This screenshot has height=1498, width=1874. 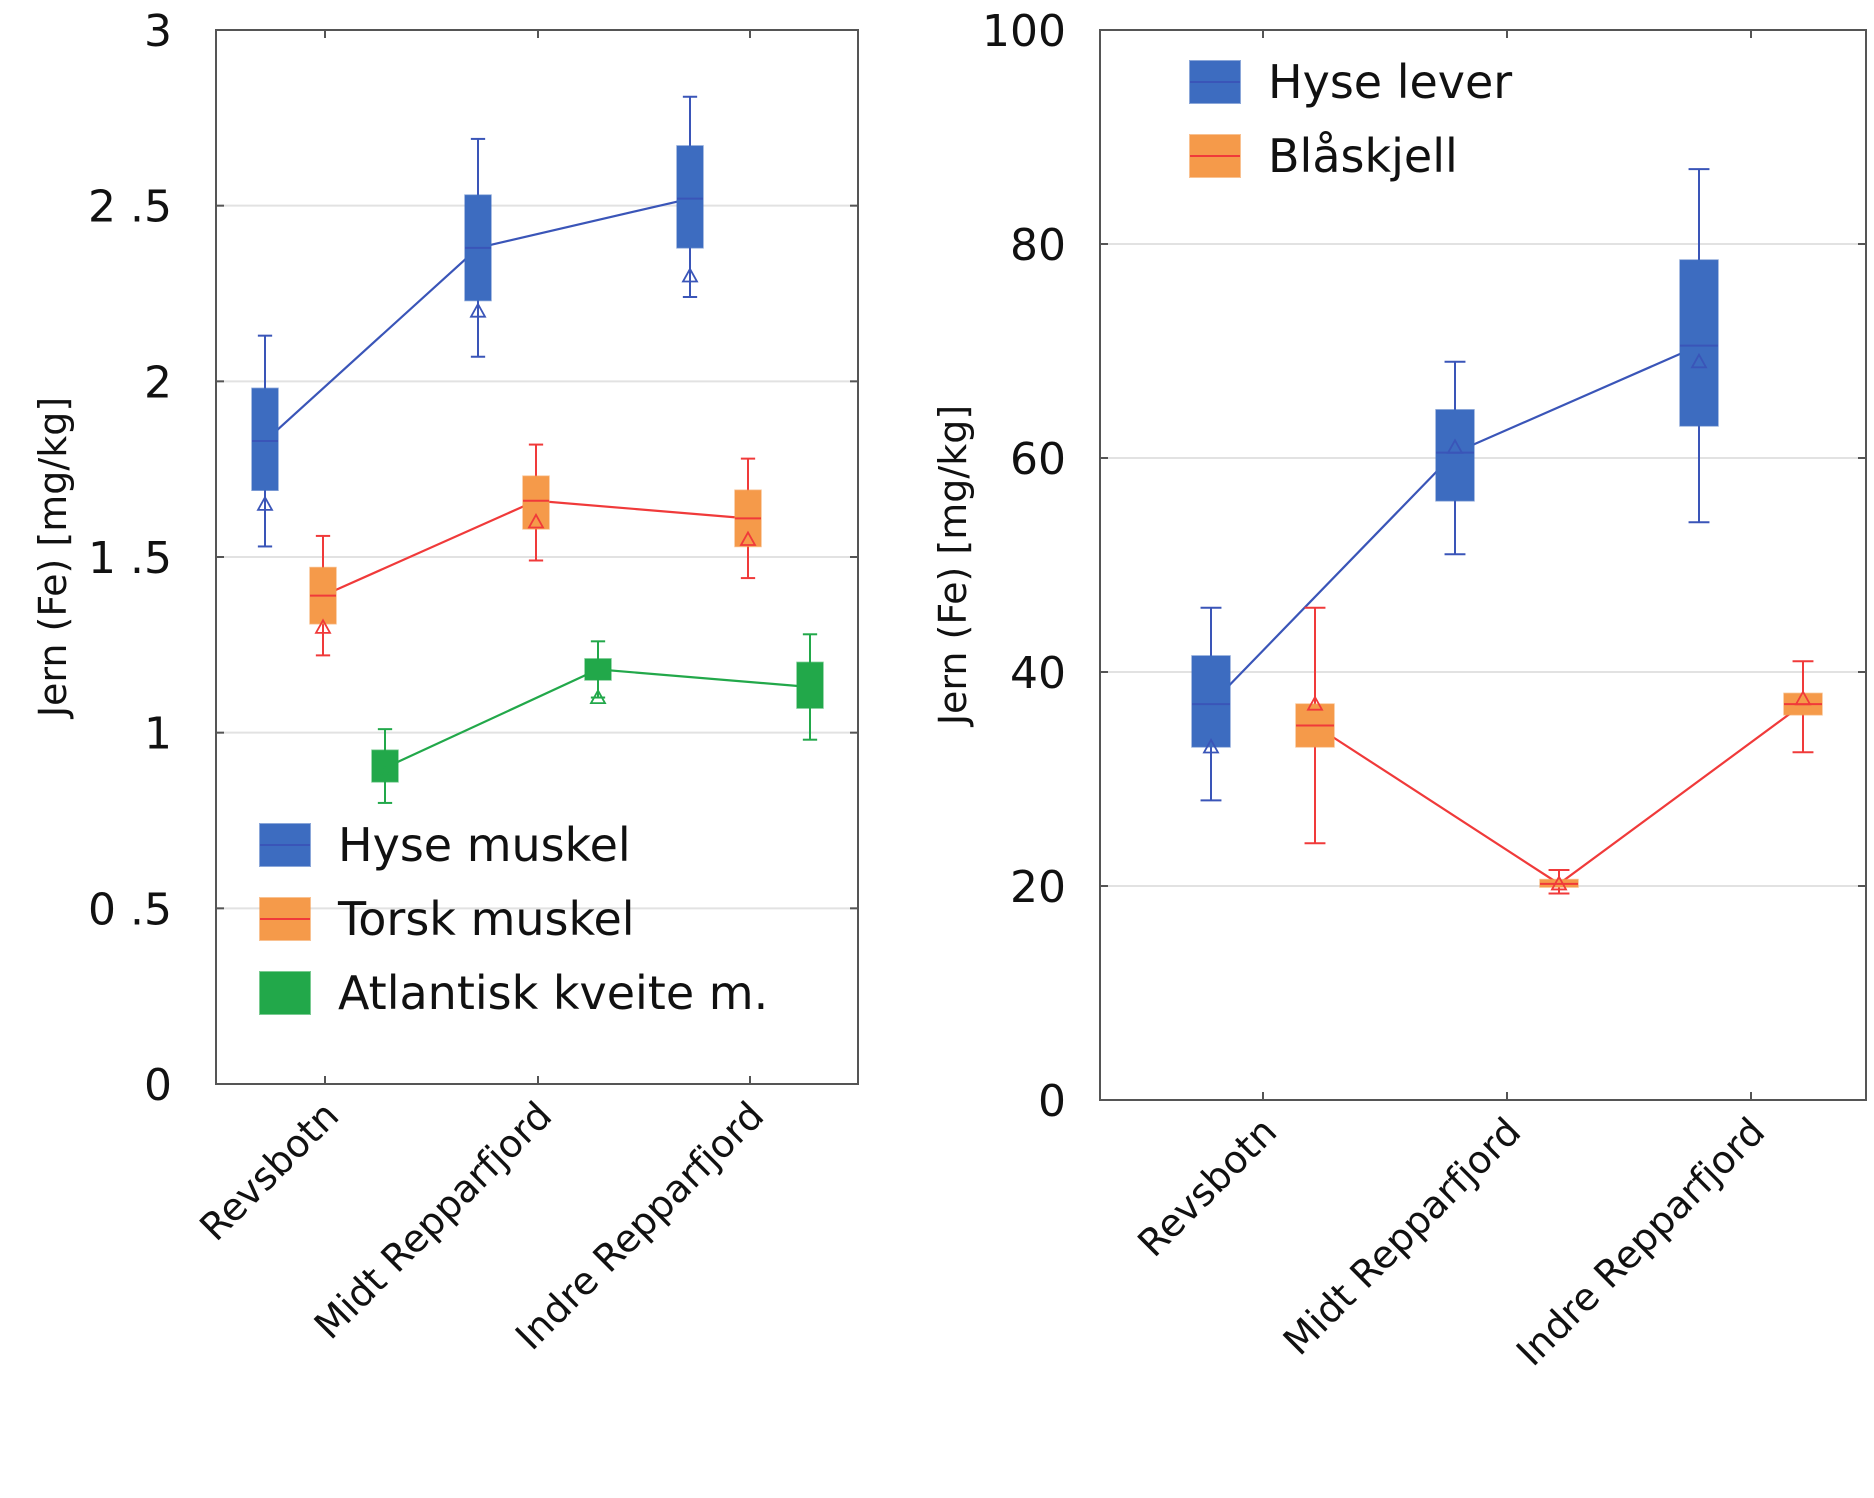 I want to click on y-tick-label: 40, so click(x=1038, y=673).